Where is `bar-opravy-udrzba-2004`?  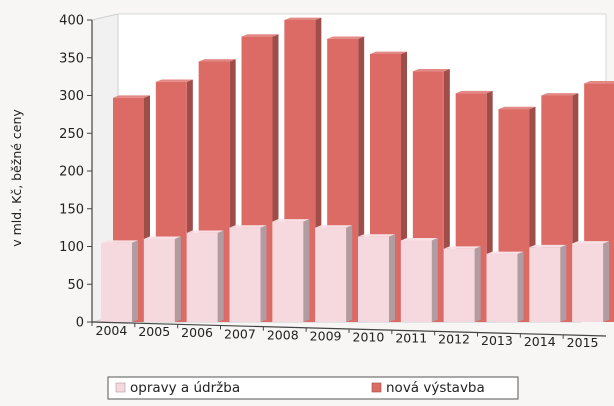
bar-opravy-udrzba-2004 is located at coordinates (119, 281).